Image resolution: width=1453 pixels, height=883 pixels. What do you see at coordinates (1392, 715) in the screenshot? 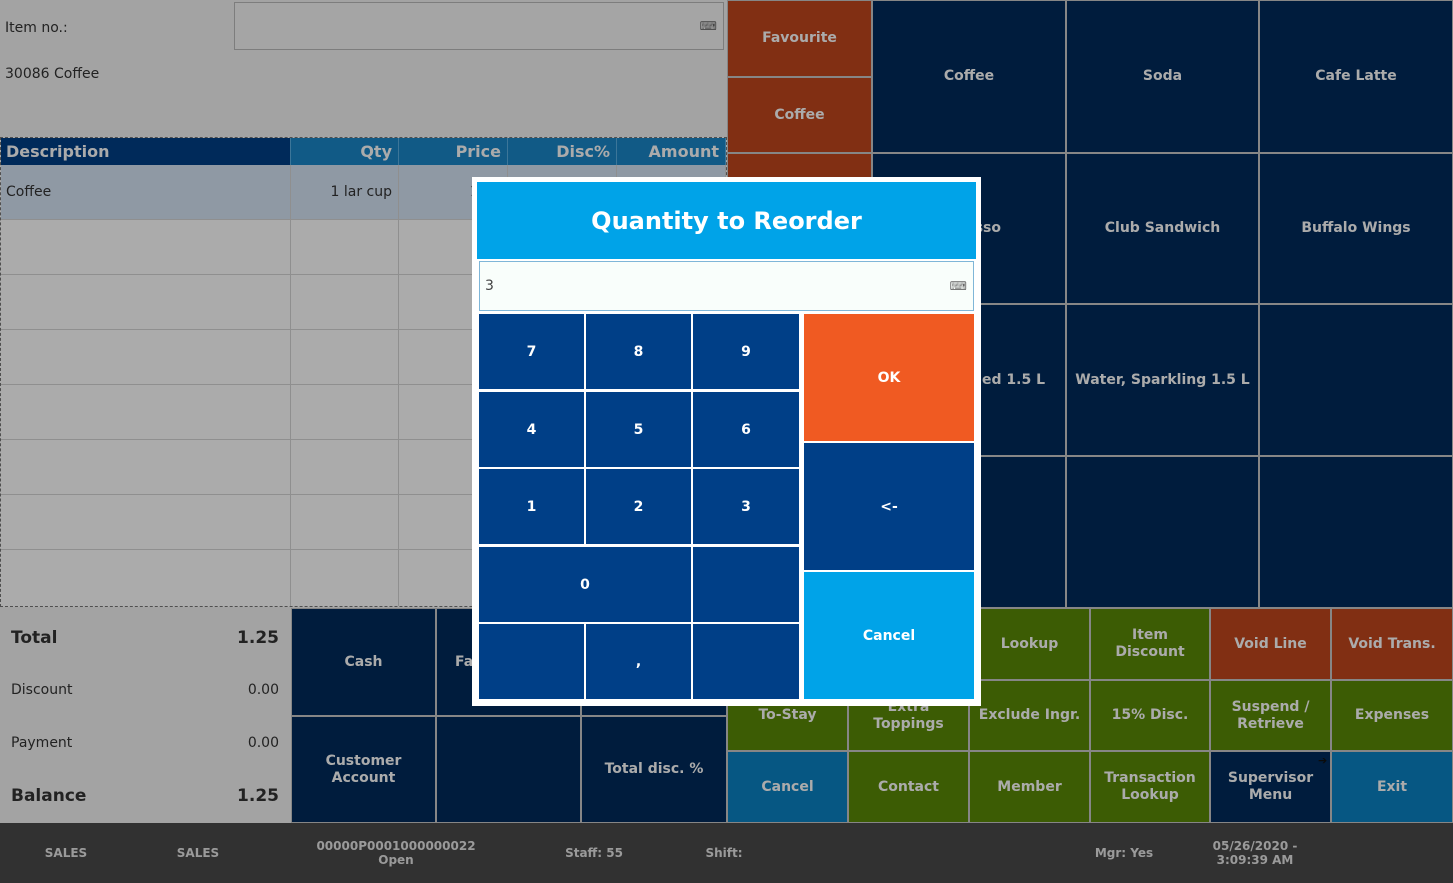
I see `expenses-button: Expenses` at bounding box center [1392, 715].